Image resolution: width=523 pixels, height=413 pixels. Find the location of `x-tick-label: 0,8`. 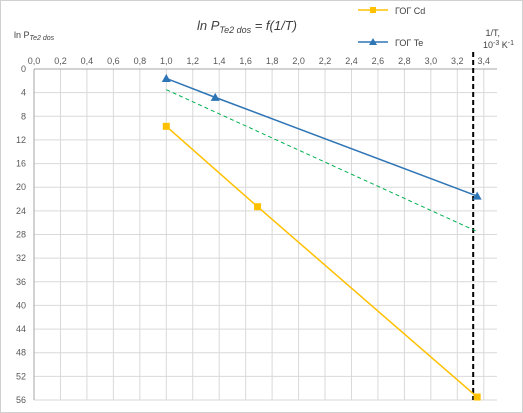

x-tick-label: 0,8 is located at coordinates (140, 61).